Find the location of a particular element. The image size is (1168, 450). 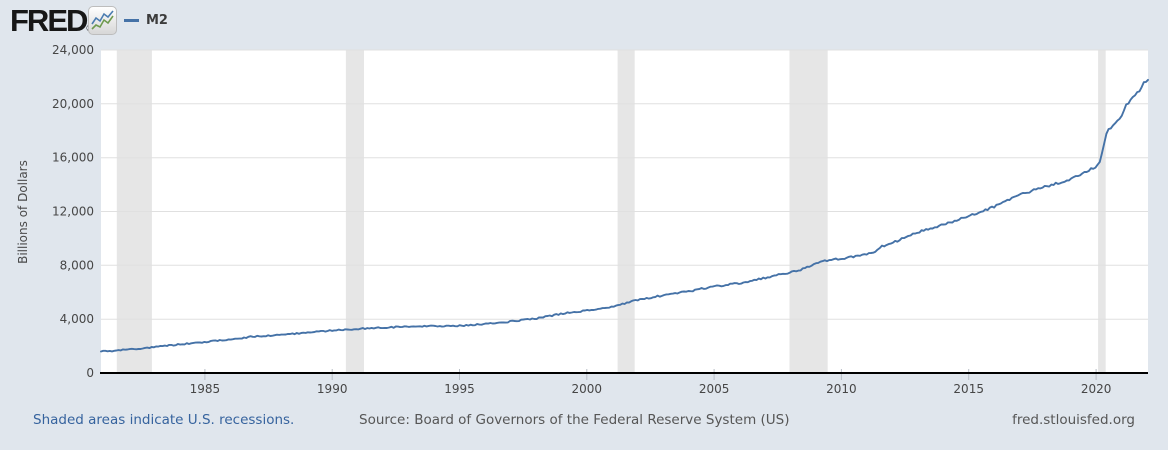

fred-logo-text: FRED is located at coordinates (49, 20).